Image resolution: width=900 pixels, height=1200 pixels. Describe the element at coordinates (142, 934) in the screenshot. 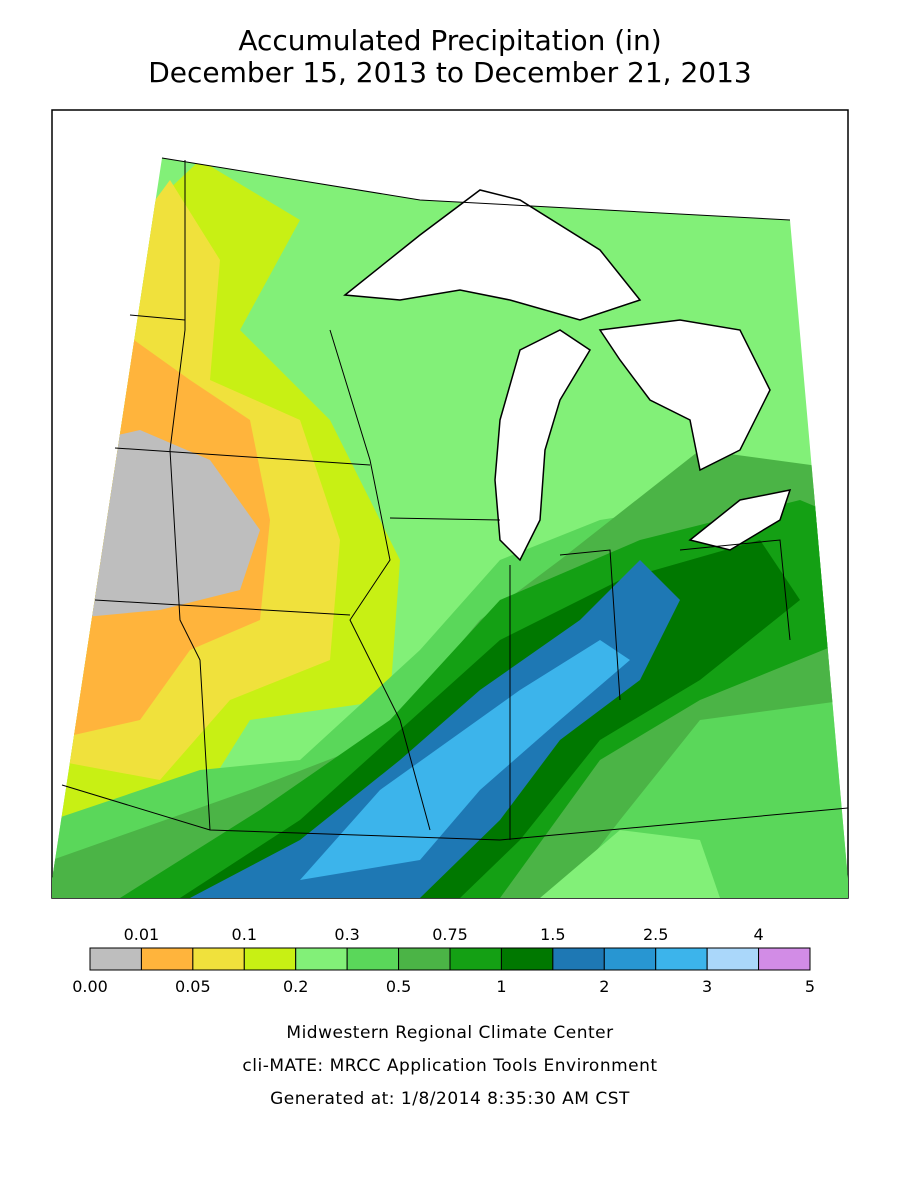

I see `legend-label: 0.01` at that location.